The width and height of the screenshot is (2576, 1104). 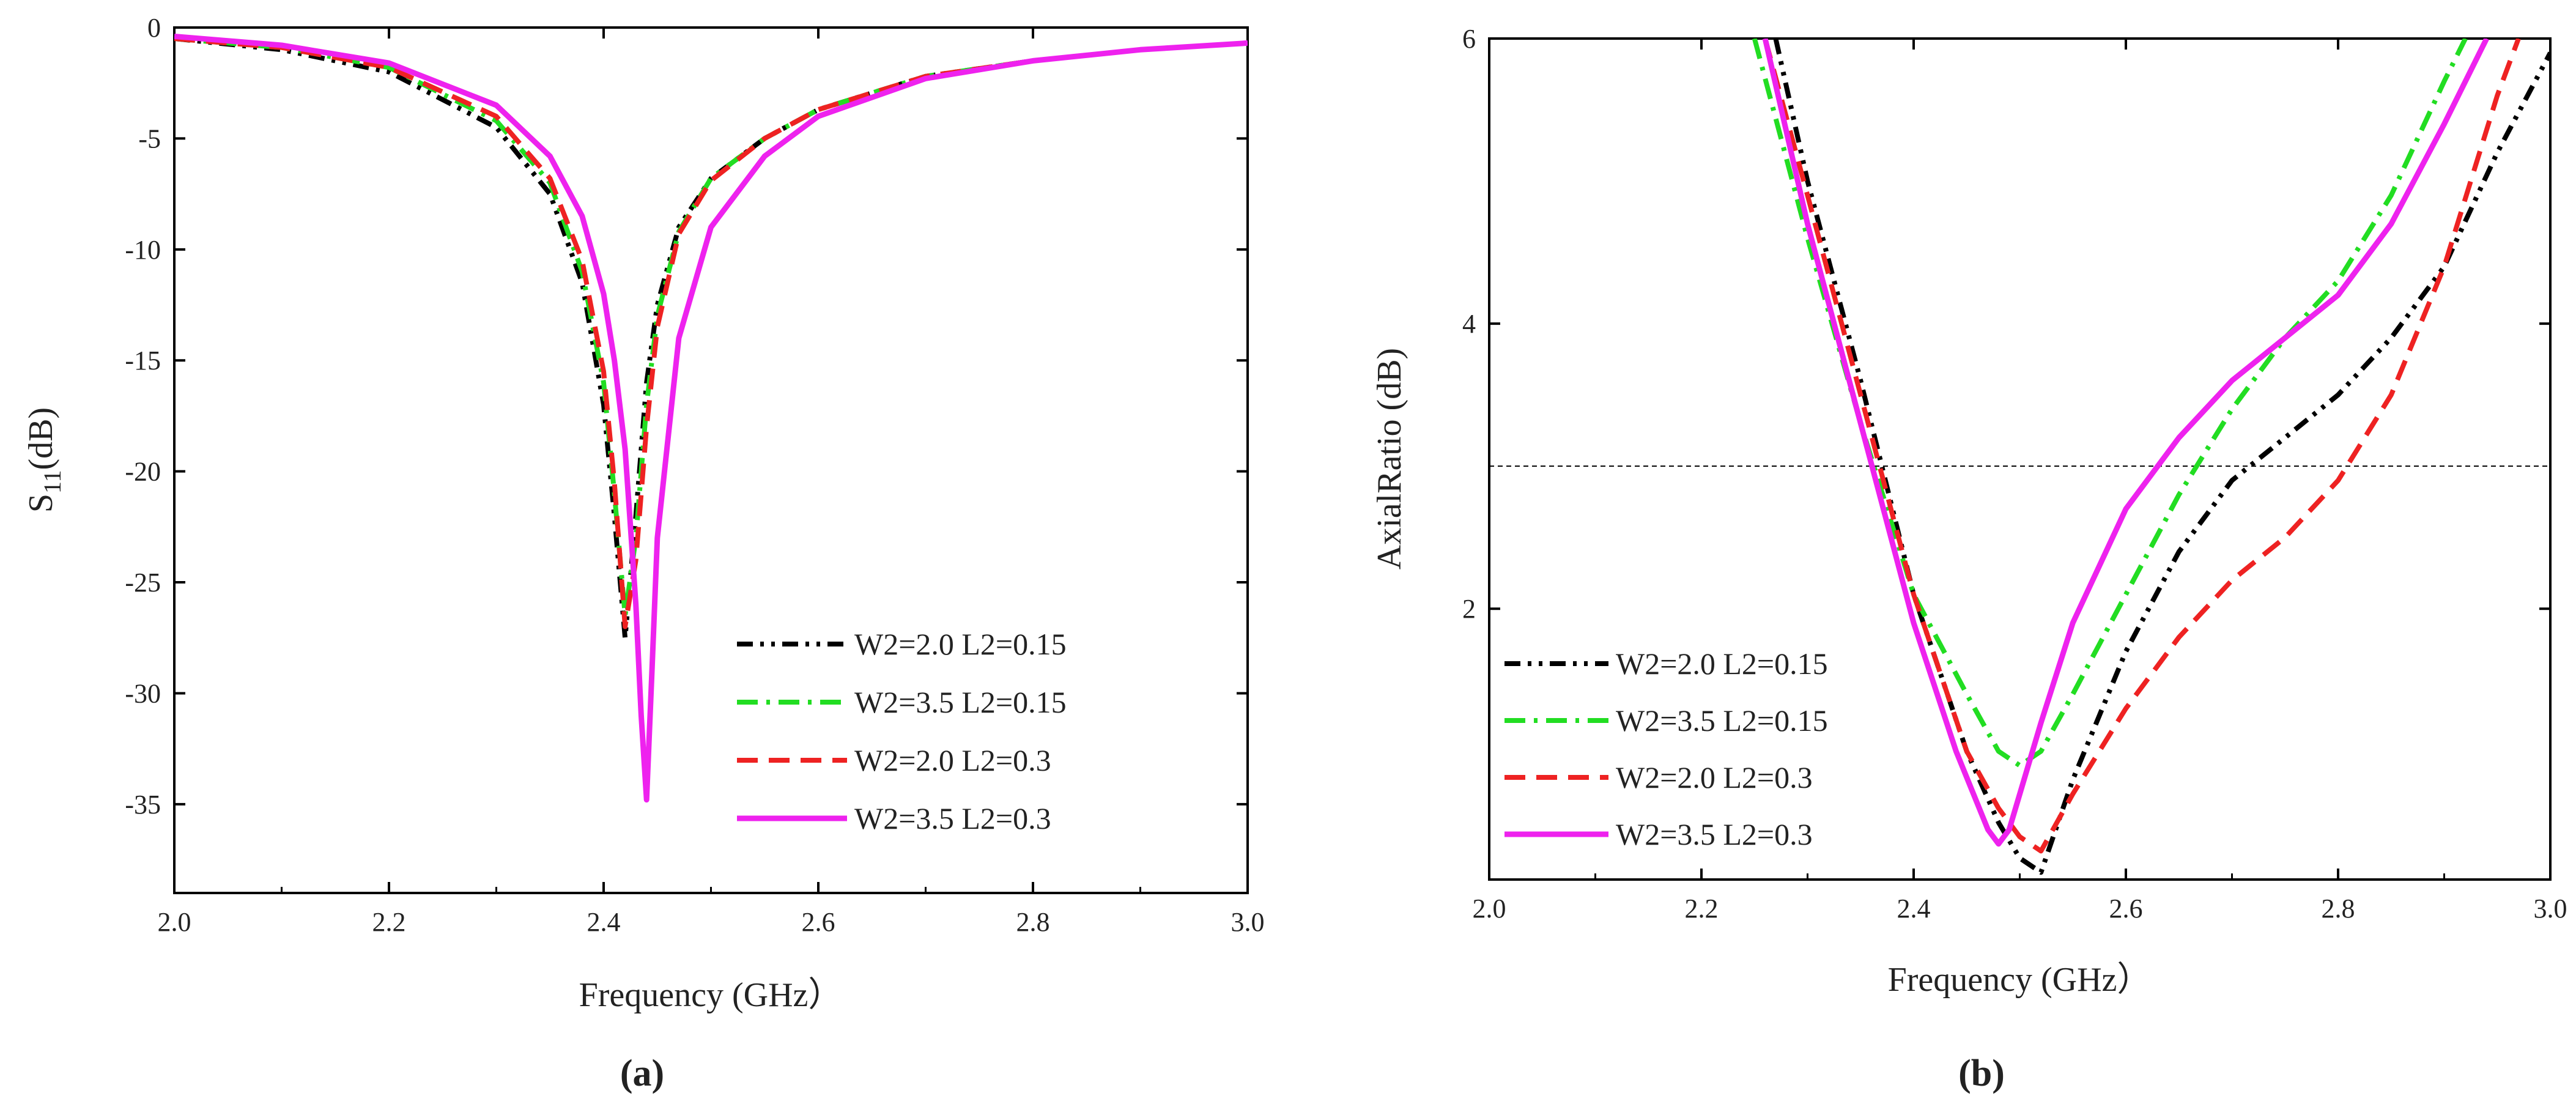 I want to click on y-tick-label-a: -10, so click(x=143, y=250).